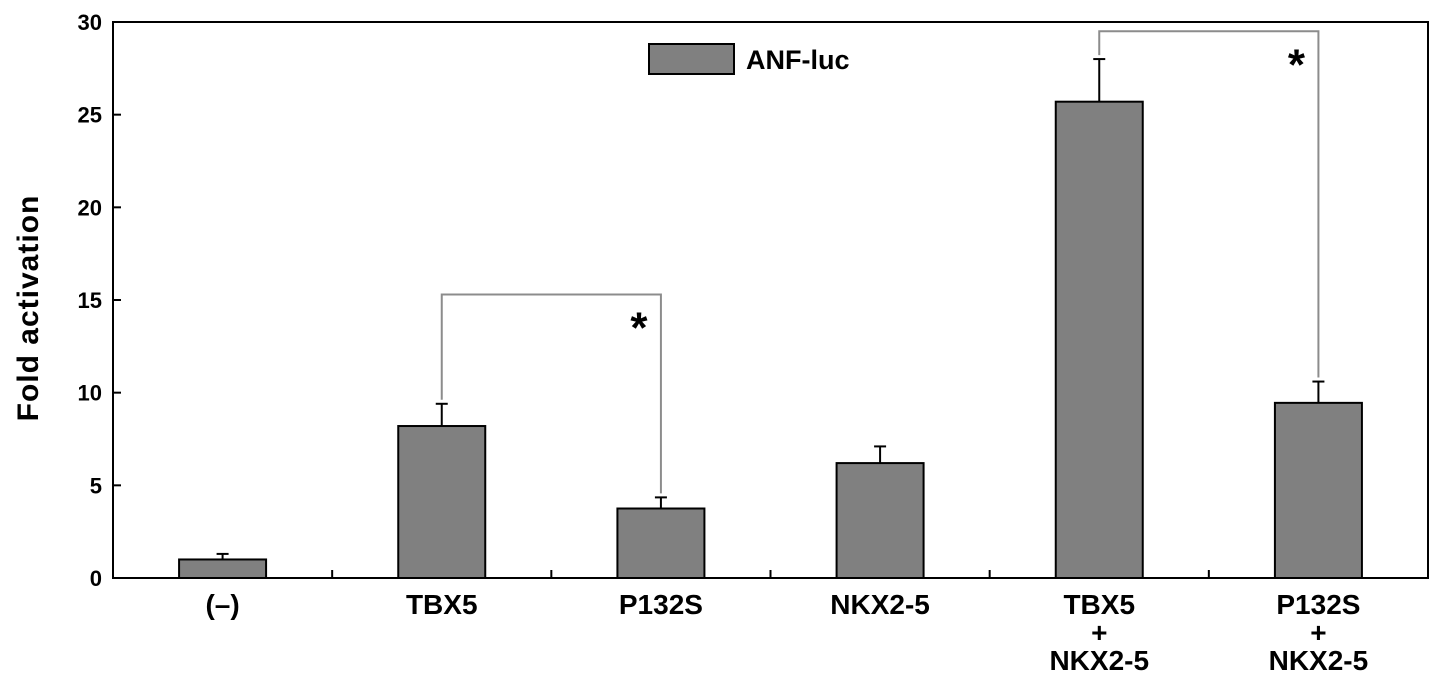 This screenshot has width=1441, height=681. I want to click on y-tick-label: 15, so click(90, 300).